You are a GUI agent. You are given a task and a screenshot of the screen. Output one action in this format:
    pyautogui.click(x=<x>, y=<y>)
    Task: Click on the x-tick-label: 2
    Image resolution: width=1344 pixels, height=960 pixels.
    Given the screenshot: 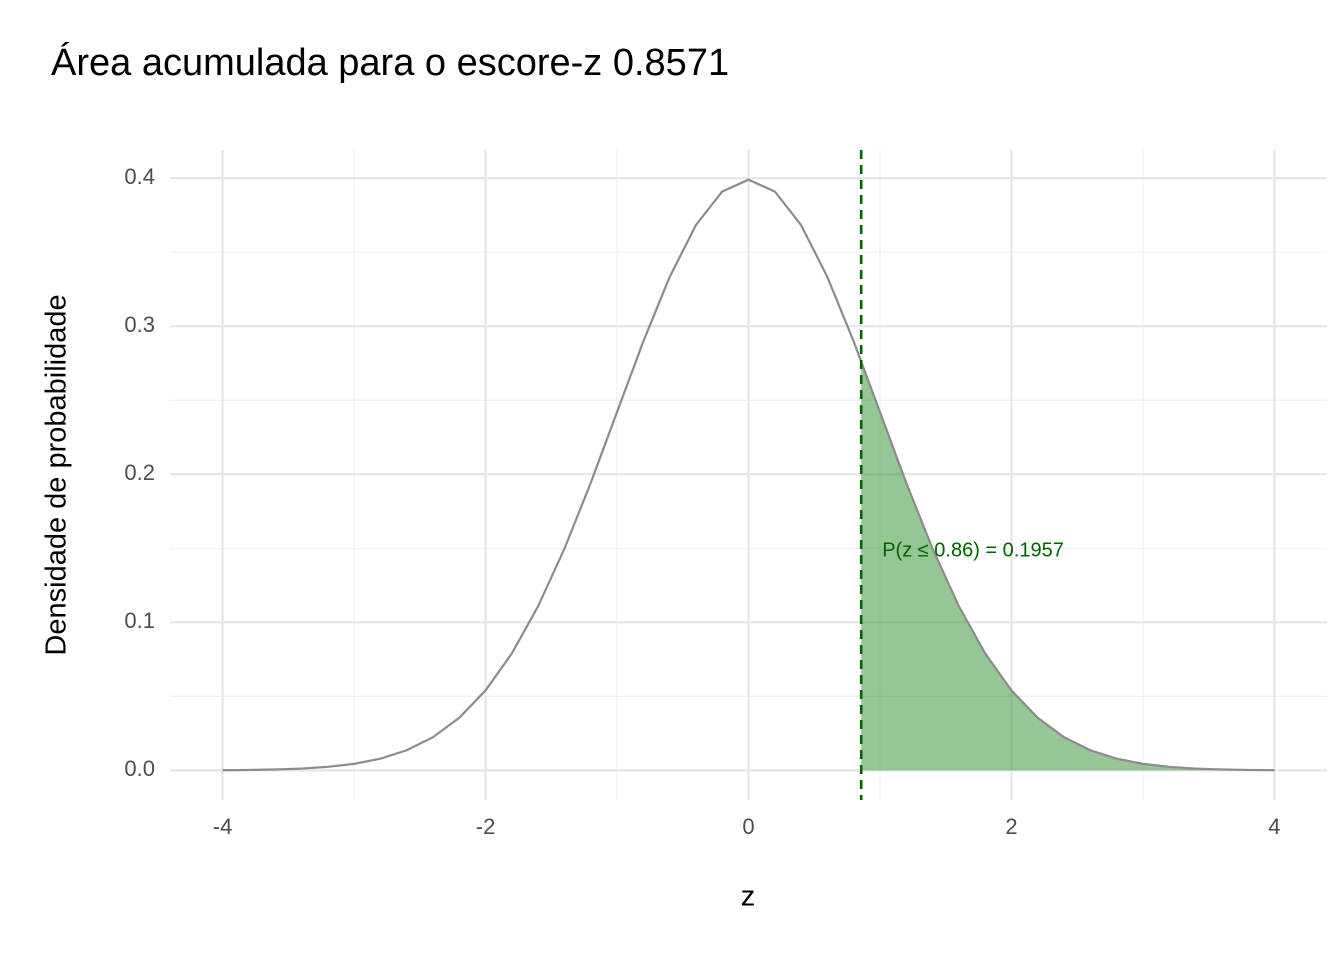 What is the action you would take?
    pyautogui.click(x=1011, y=826)
    